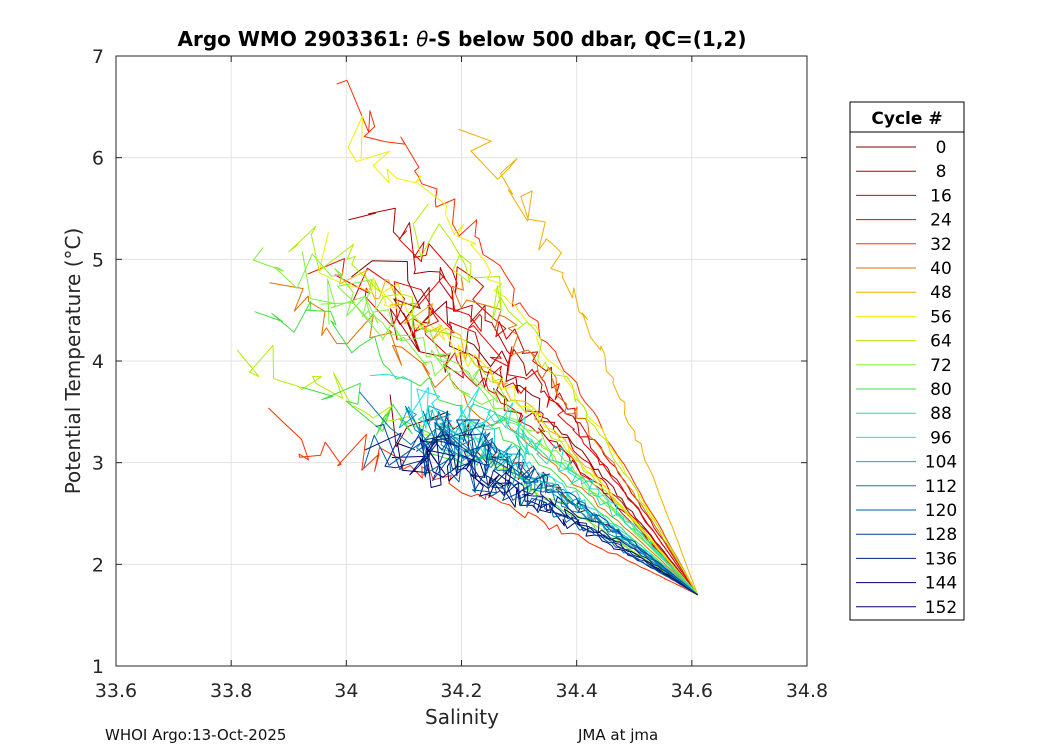  Describe the element at coordinates (692, 691) in the screenshot. I see `x-tick-label: 34.6` at that location.